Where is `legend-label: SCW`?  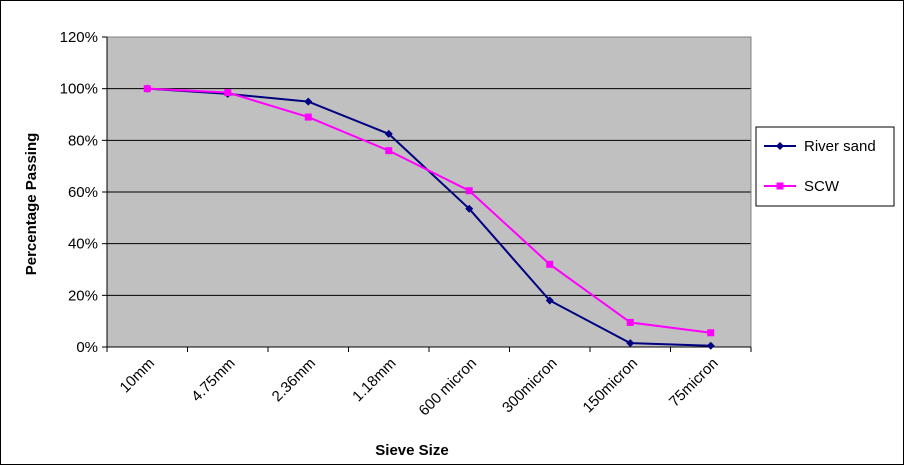 legend-label: SCW is located at coordinates (822, 186).